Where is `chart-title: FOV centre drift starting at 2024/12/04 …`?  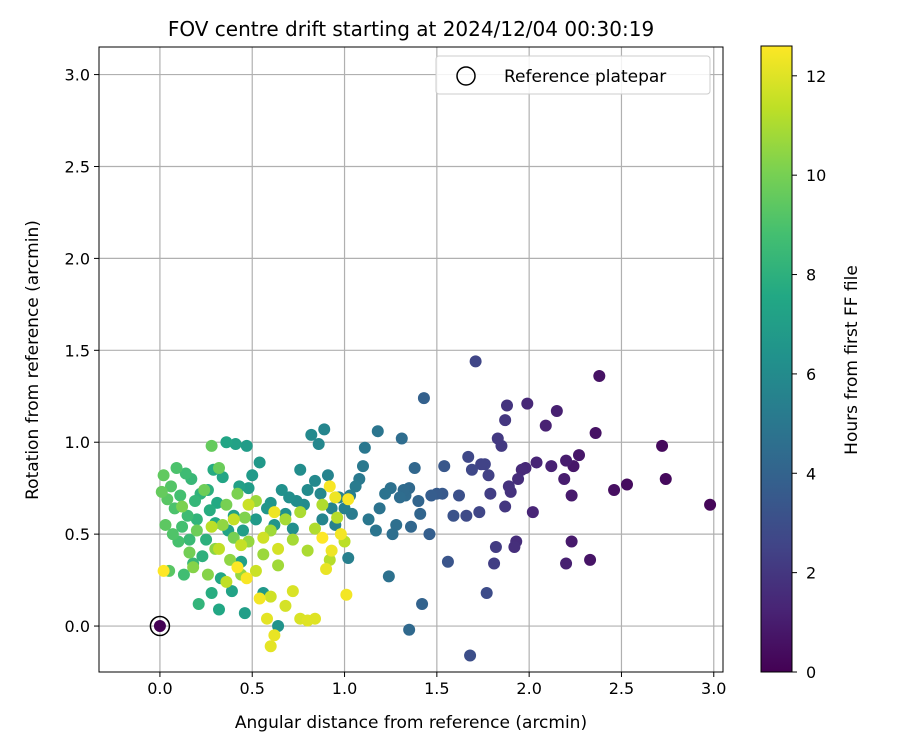
chart-title: FOV centre drift starting at 2024/12/04 … is located at coordinates (411, 29).